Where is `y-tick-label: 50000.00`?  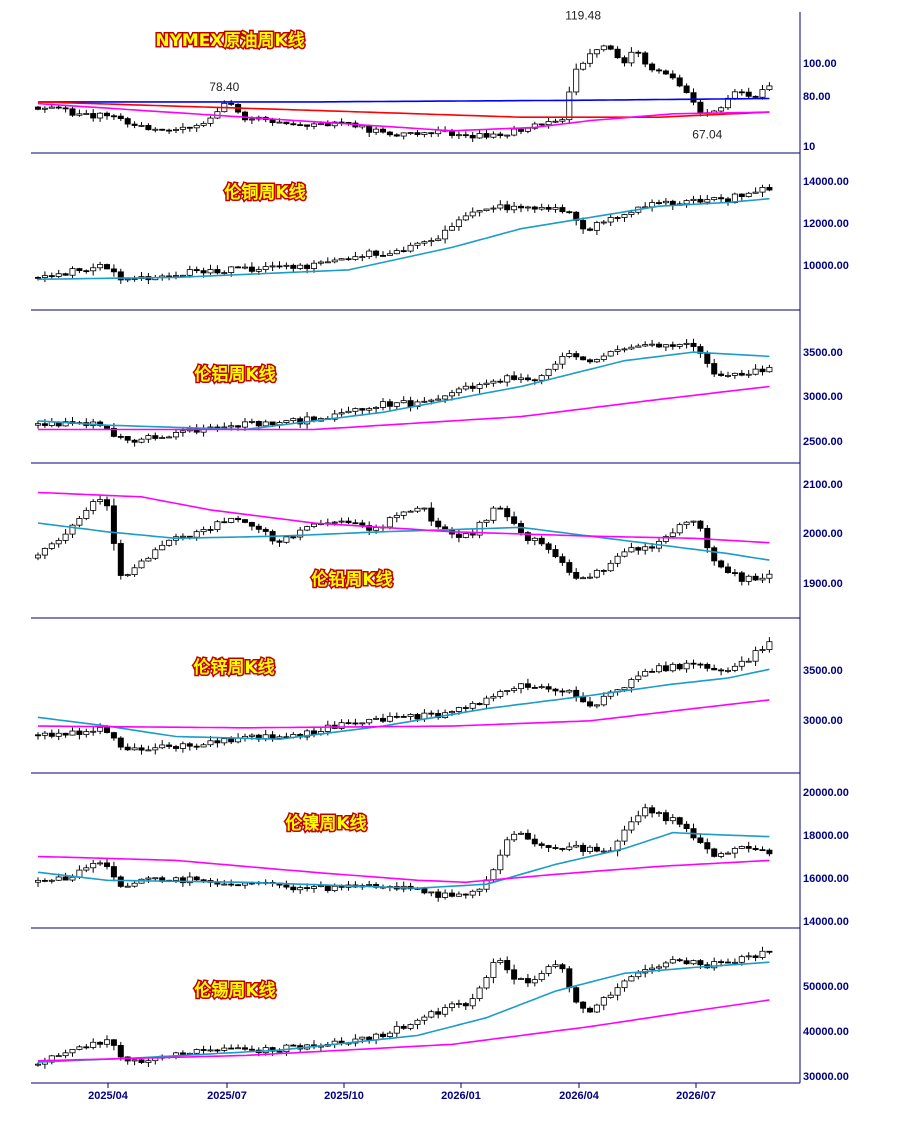
y-tick-label: 50000.00 is located at coordinates (826, 987).